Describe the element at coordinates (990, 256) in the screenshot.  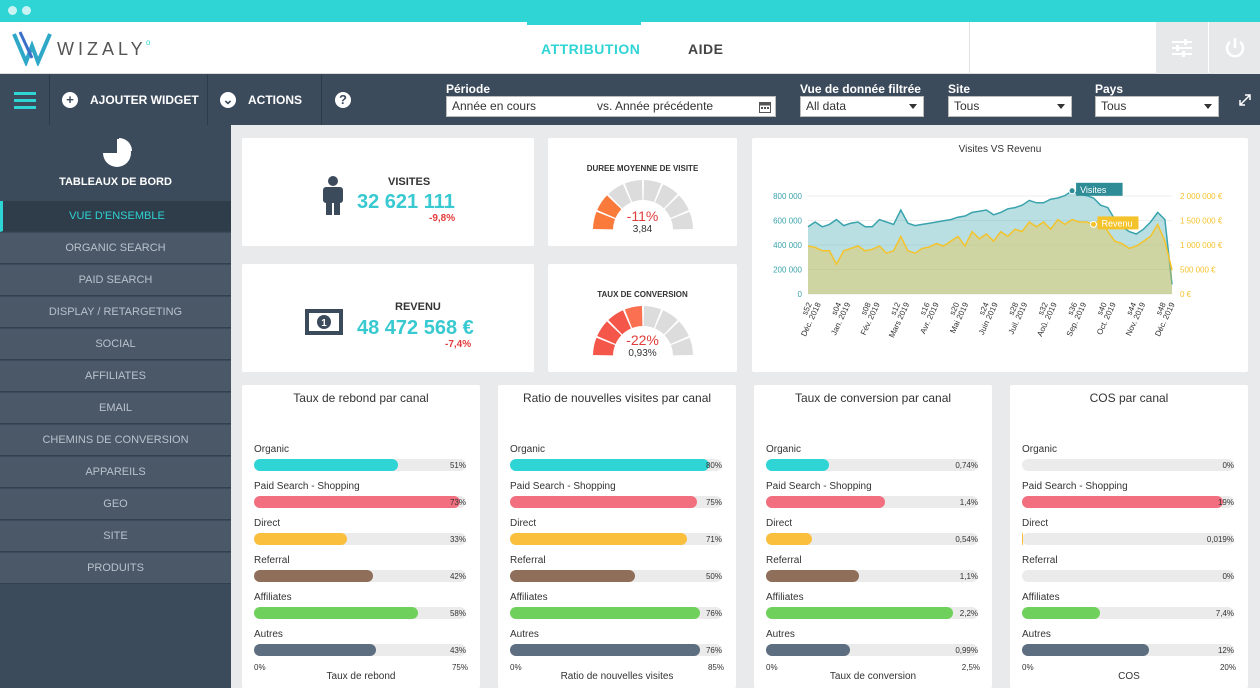
I see `chart-area-revenu` at that location.